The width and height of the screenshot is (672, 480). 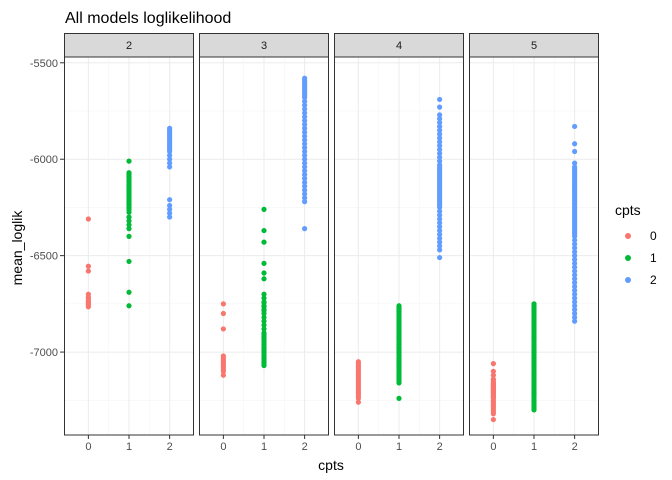 I want to click on legend-entry-1: 1, so click(x=641, y=258).